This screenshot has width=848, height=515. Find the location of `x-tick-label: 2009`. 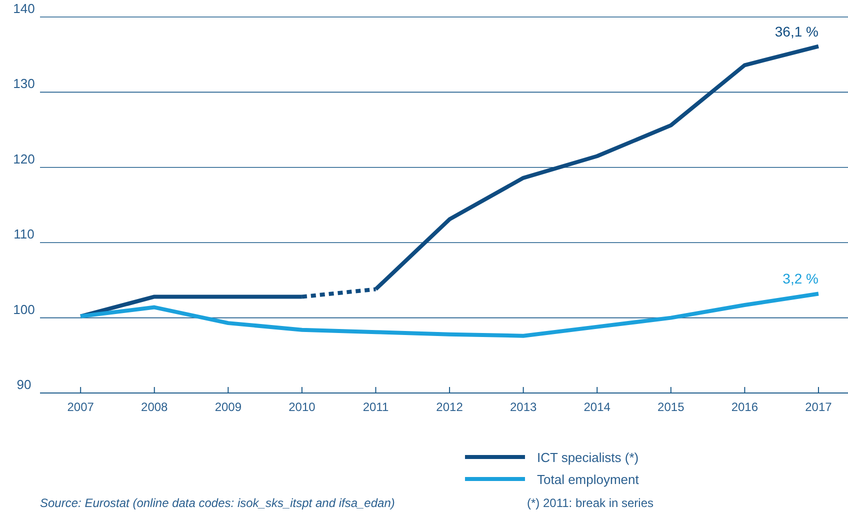

x-tick-label: 2009 is located at coordinates (228, 407).